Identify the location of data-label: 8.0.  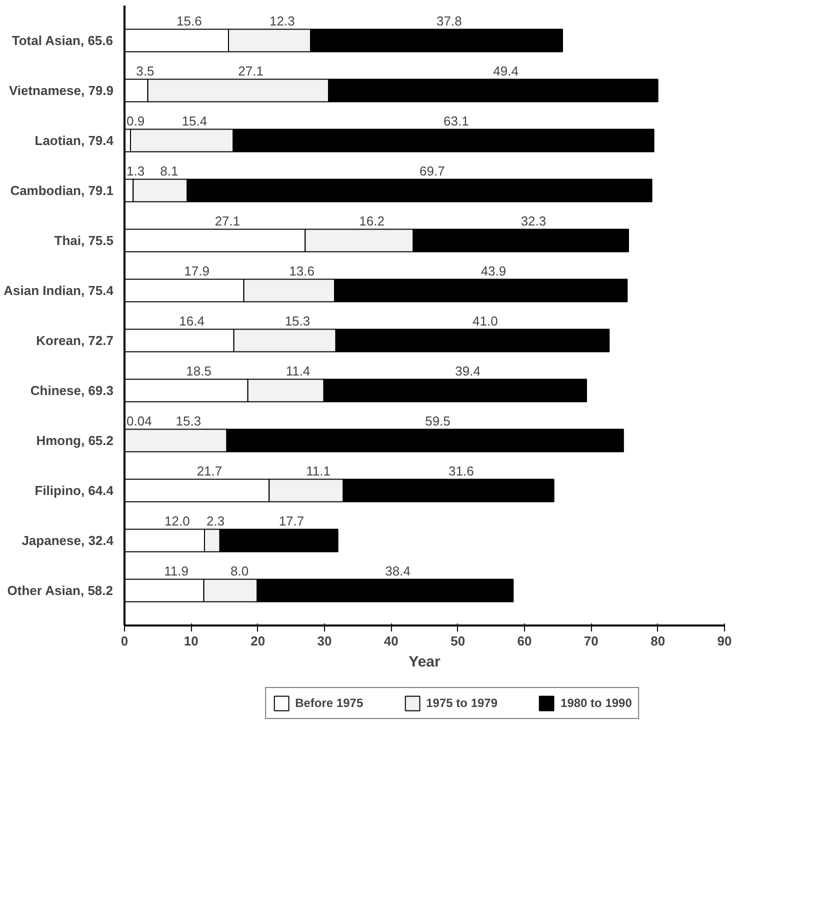
(239, 571).